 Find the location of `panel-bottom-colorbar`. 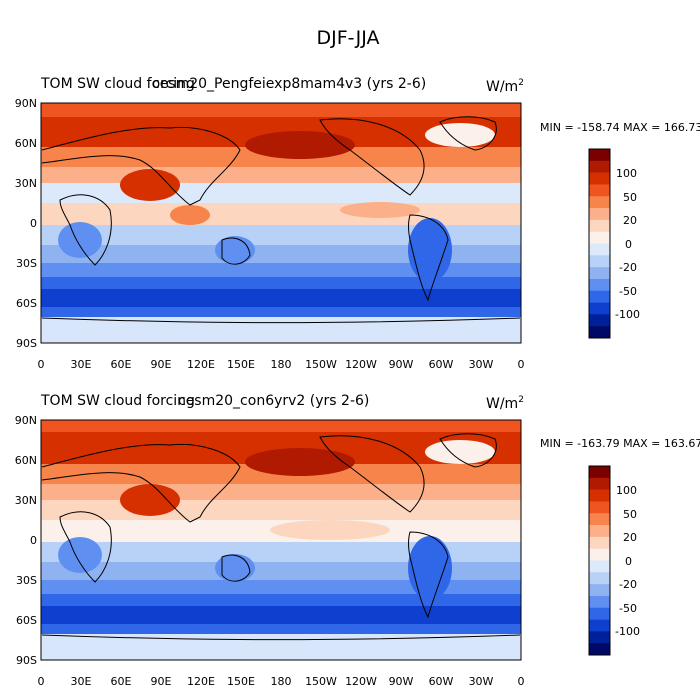

panel-bottom-colorbar is located at coordinates (599, 560).